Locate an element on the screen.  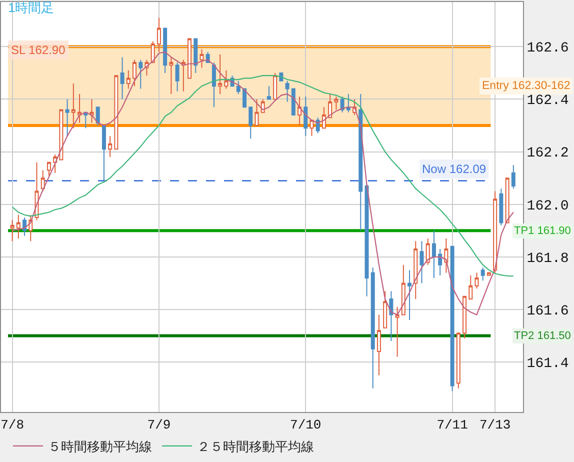
x-tick-label: 7/8 is located at coordinates (12, 425).